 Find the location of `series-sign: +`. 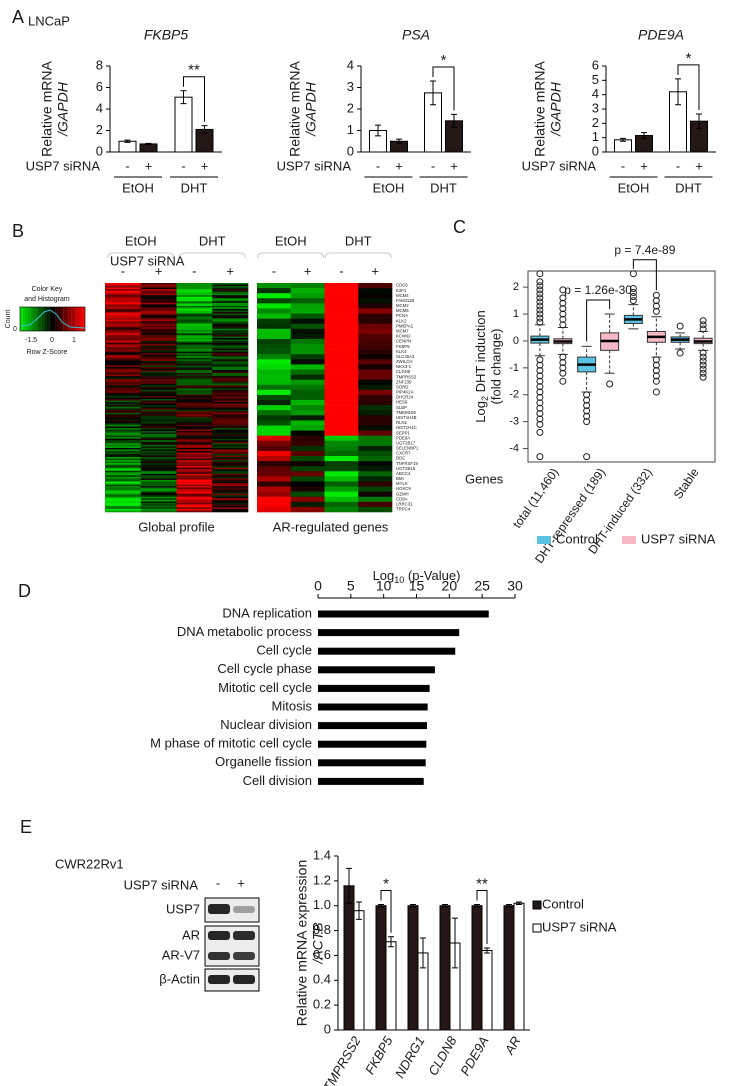

series-sign: + is located at coordinates (149, 165).